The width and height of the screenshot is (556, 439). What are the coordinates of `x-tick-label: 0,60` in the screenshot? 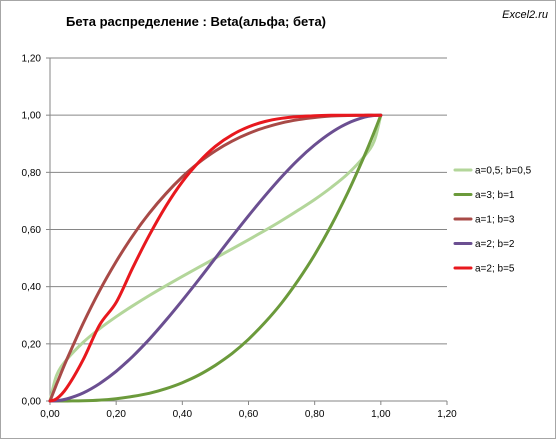 It's located at (249, 414).